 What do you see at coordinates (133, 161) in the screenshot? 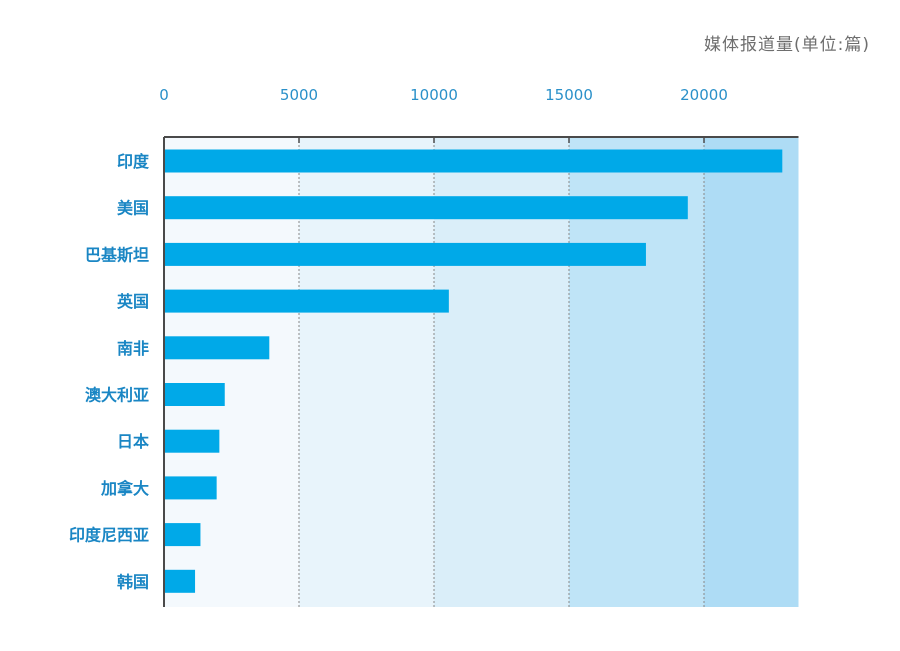
I see `category-label: 印度` at bounding box center [133, 161].